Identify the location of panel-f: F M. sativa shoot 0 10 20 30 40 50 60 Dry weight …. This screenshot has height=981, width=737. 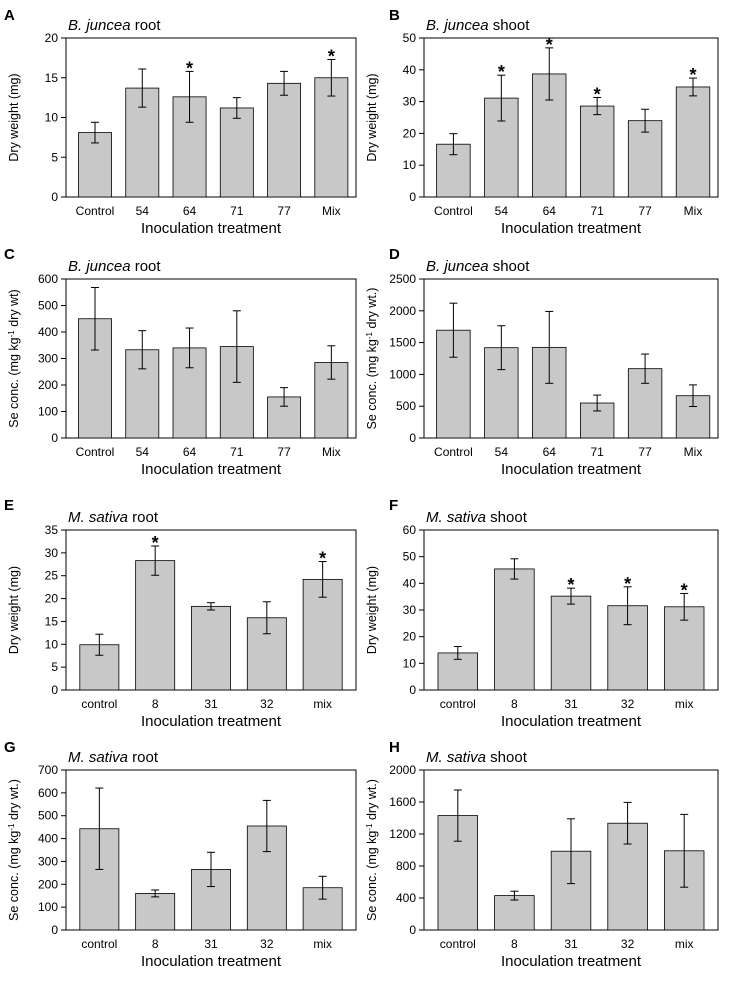
(542, 613).